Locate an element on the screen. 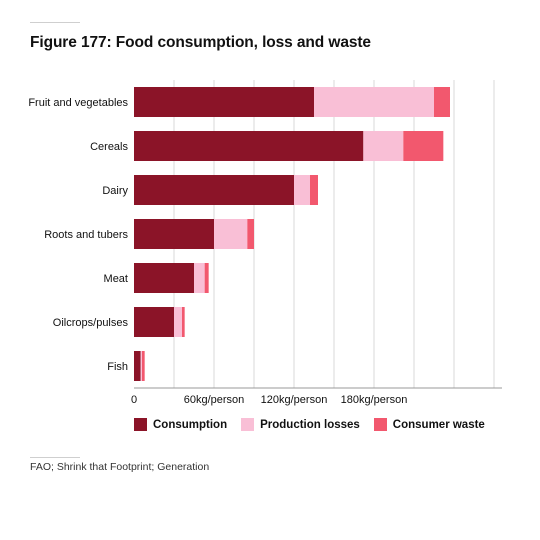 This screenshot has width=540, height=540. legend-label-consumer-waste: Consumer waste is located at coordinates (438, 424).